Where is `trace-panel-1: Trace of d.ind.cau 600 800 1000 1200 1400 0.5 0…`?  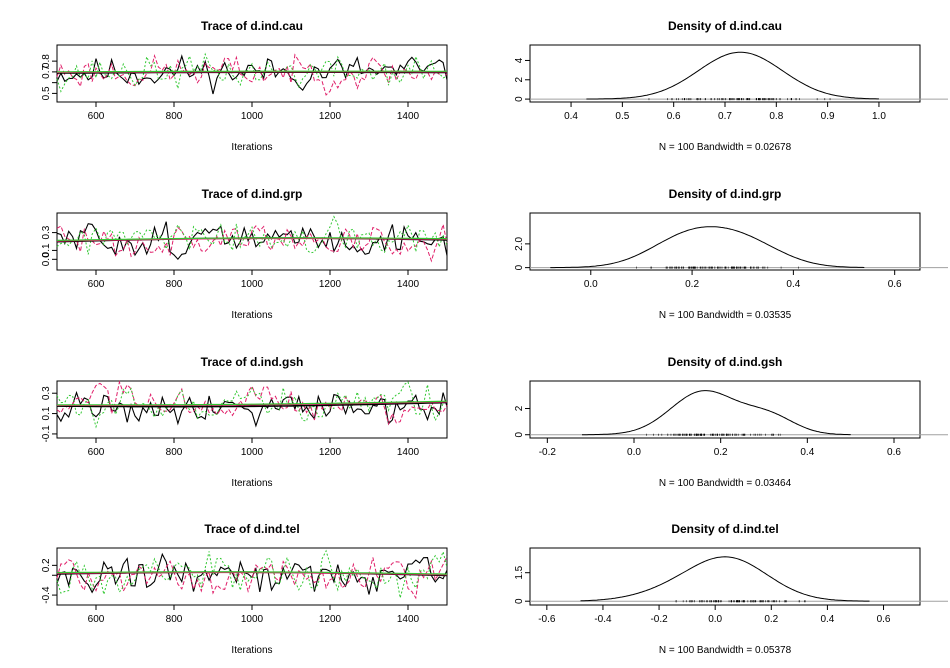
trace-panel-1: Trace of d.ind.cau 600 800 1000 1200 1400 0.5 0… is located at coordinates (244, 86).